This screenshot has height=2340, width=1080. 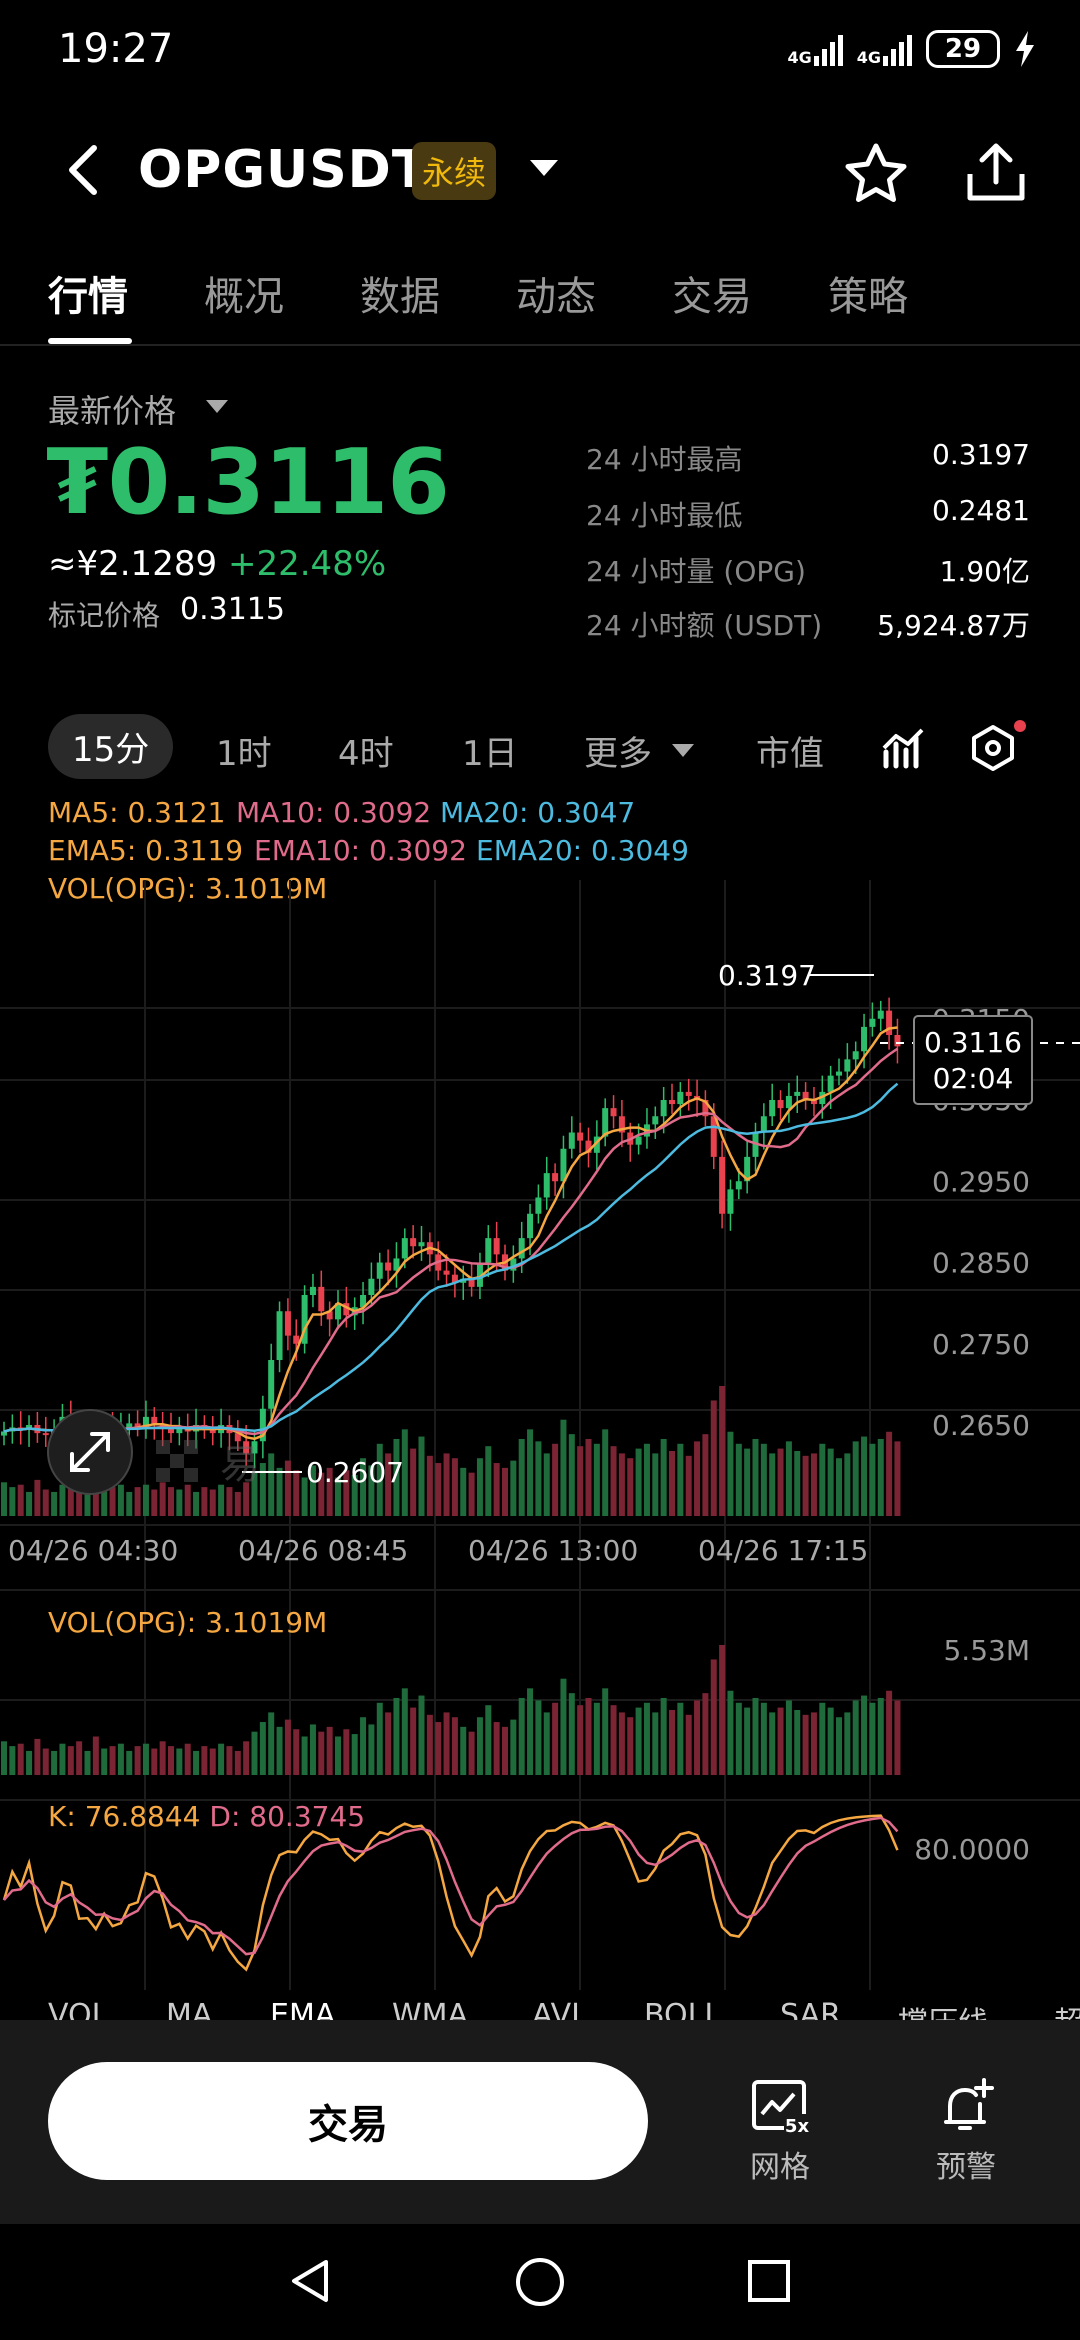 I want to click on nav-recents-icon, so click(x=769, y=2281).